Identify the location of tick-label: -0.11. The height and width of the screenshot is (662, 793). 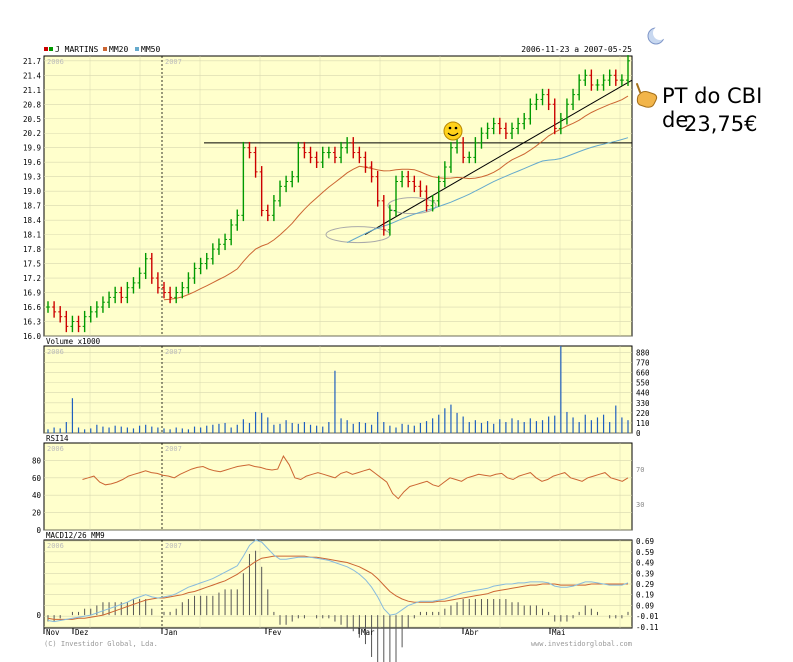
(647, 627).